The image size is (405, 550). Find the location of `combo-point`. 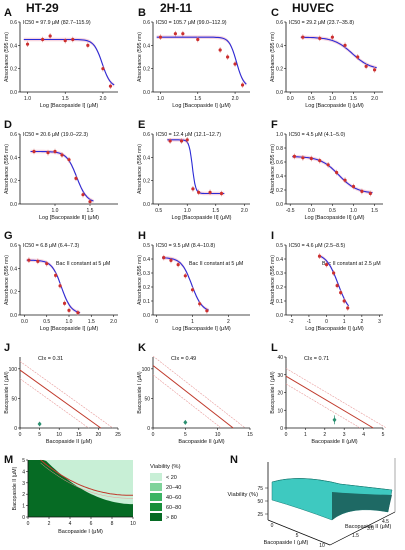

combo-point is located at coordinates (39, 424).